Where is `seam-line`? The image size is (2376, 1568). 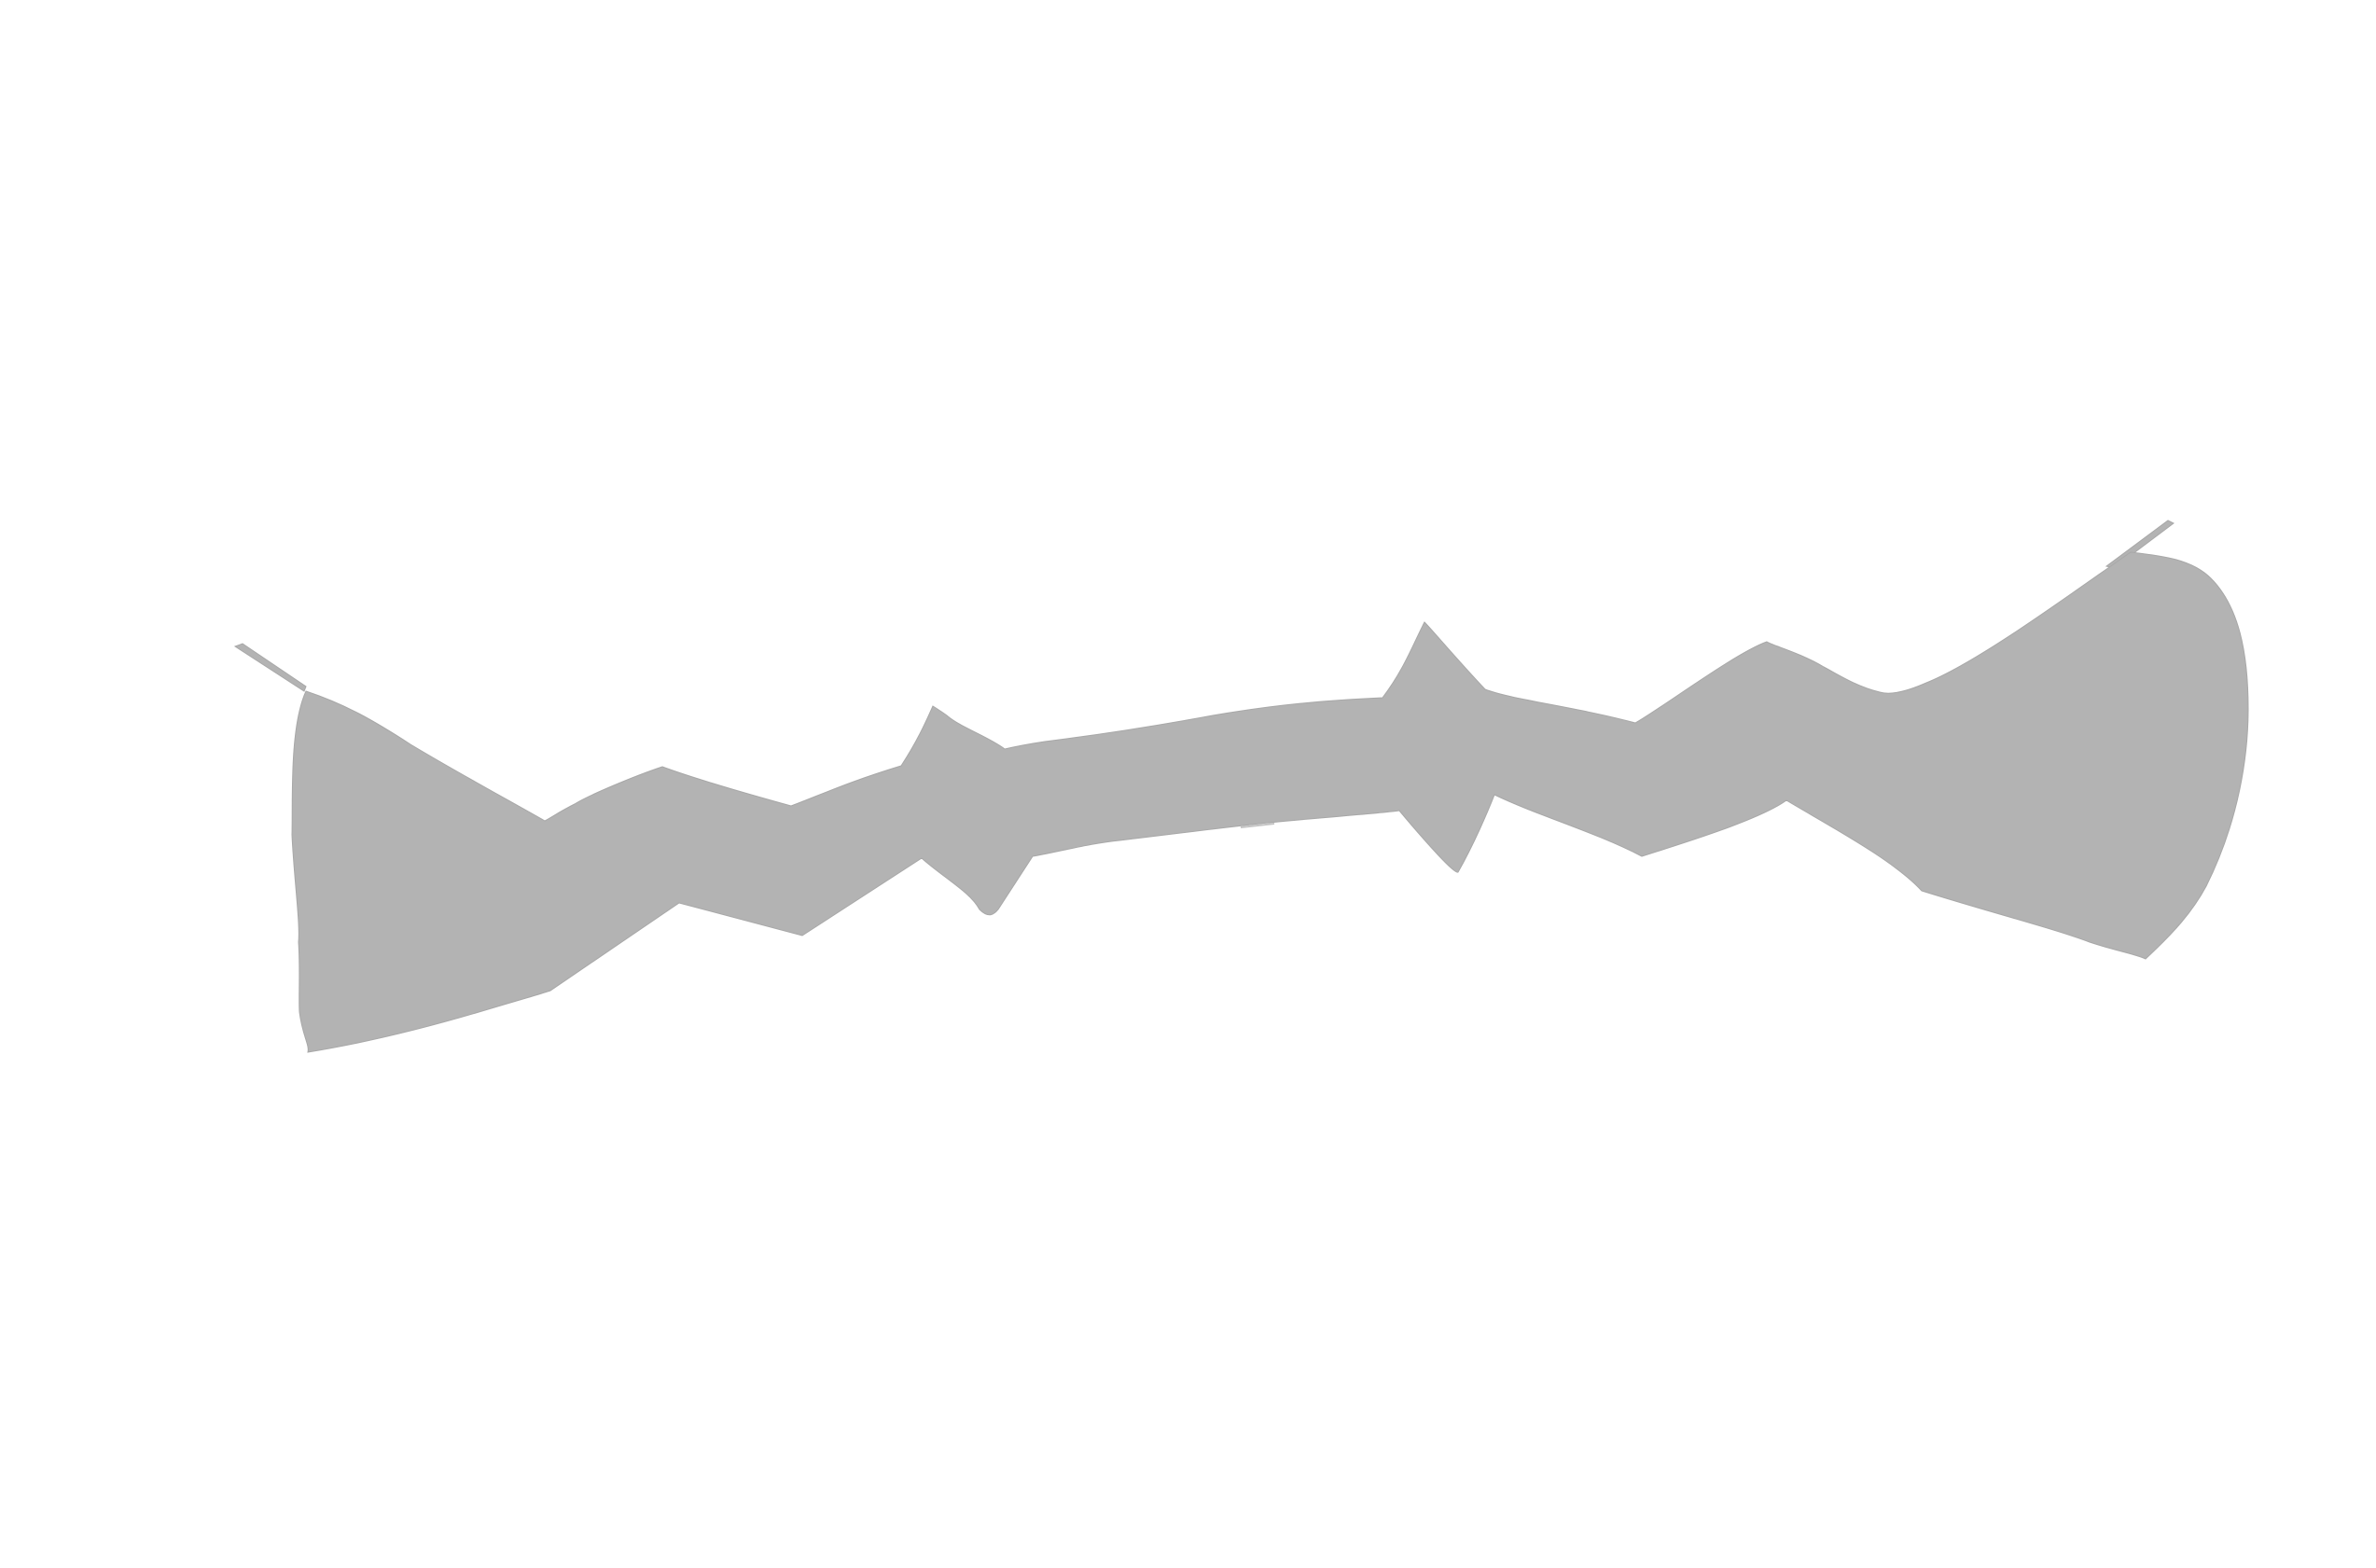
seam-line is located at coordinates (1257, 825).